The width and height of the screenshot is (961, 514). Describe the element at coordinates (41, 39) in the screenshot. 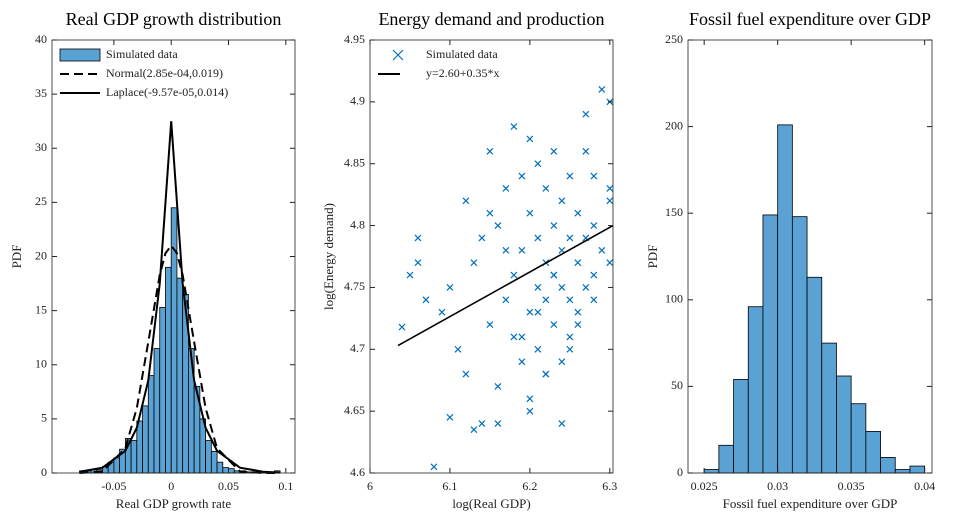

I see `y-tick-label: 40` at that location.